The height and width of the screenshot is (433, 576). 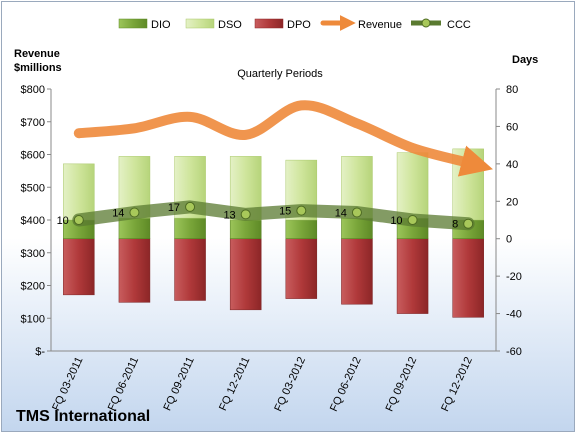 I want to click on legend-ccc-marker, so click(x=426, y=23).